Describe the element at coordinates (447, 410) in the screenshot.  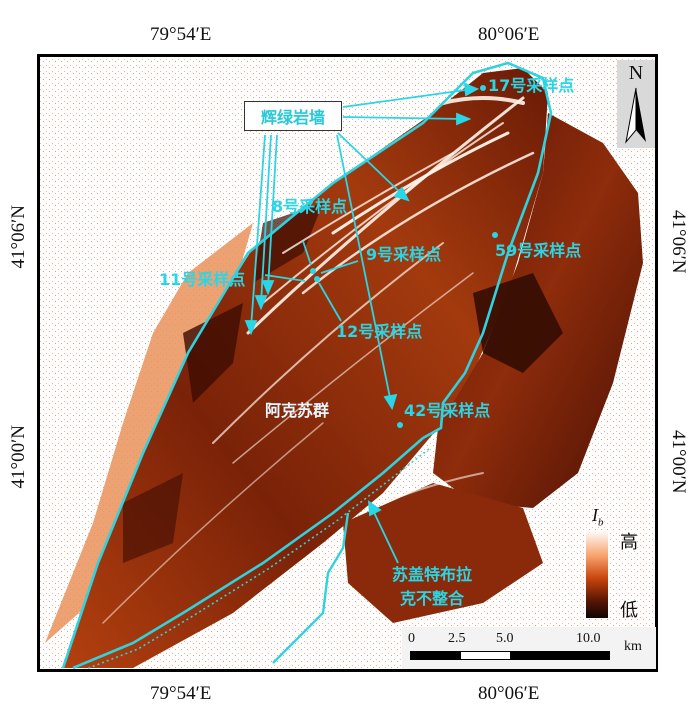
I see `sample-42-label: 42号采样点` at that location.